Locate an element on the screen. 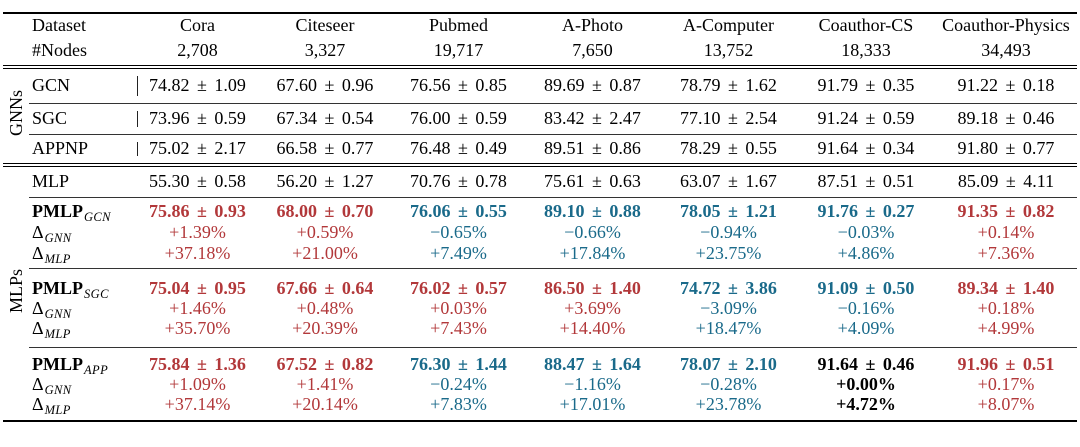 This screenshot has height=447, width=1080. pmlp-app-pubmed-cell: 76.30 ± 1.44 −0.24% +7.83% is located at coordinates (458, 384).